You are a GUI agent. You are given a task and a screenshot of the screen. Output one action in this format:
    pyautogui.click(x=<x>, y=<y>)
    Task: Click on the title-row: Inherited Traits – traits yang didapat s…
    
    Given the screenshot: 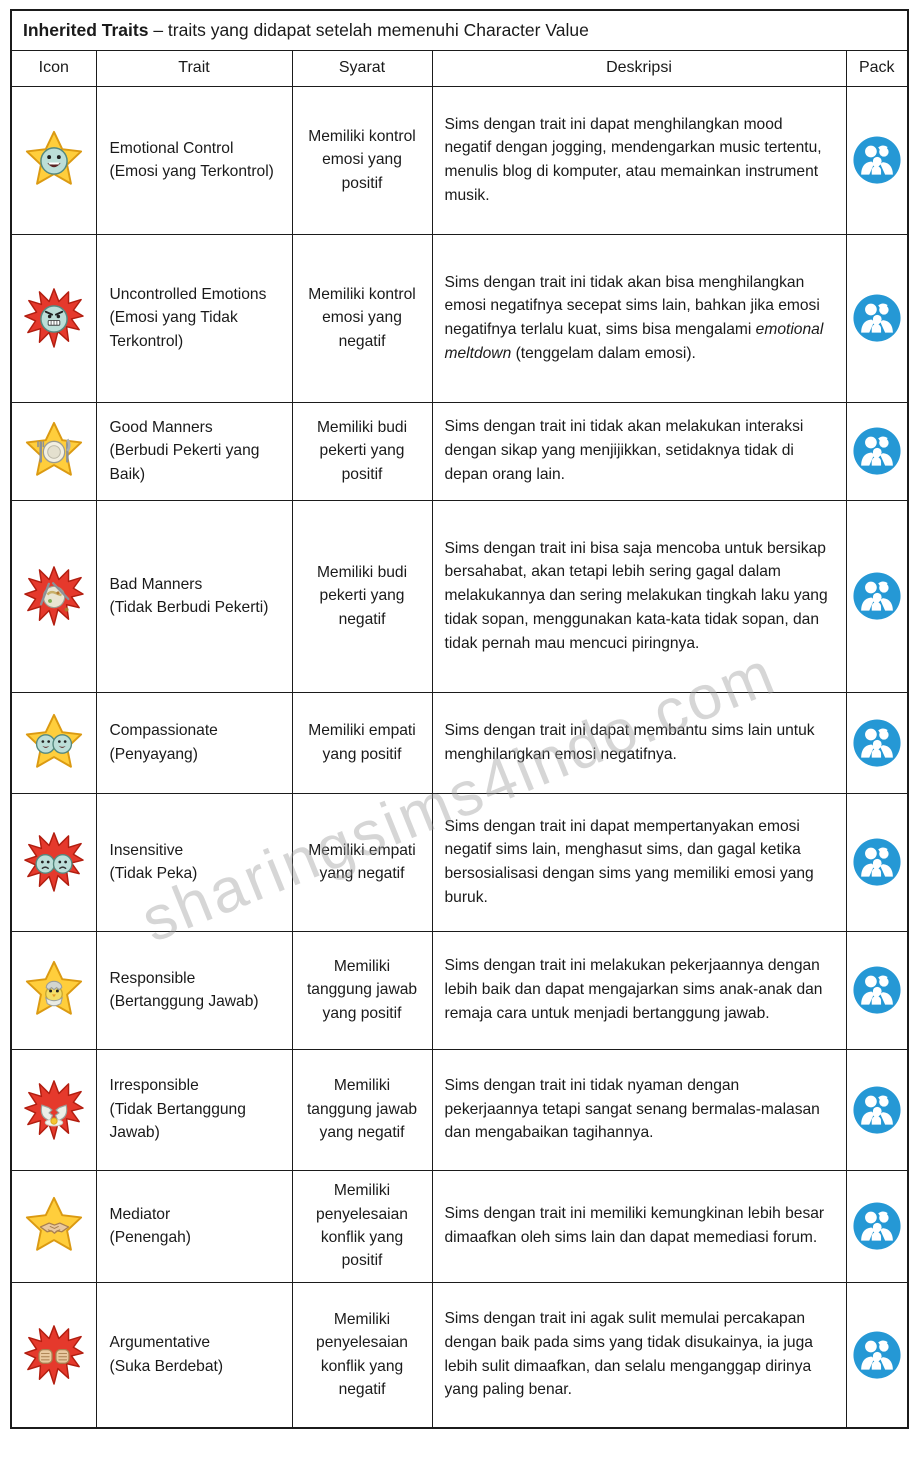 What is the action you would take?
    pyautogui.click(x=459, y=30)
    